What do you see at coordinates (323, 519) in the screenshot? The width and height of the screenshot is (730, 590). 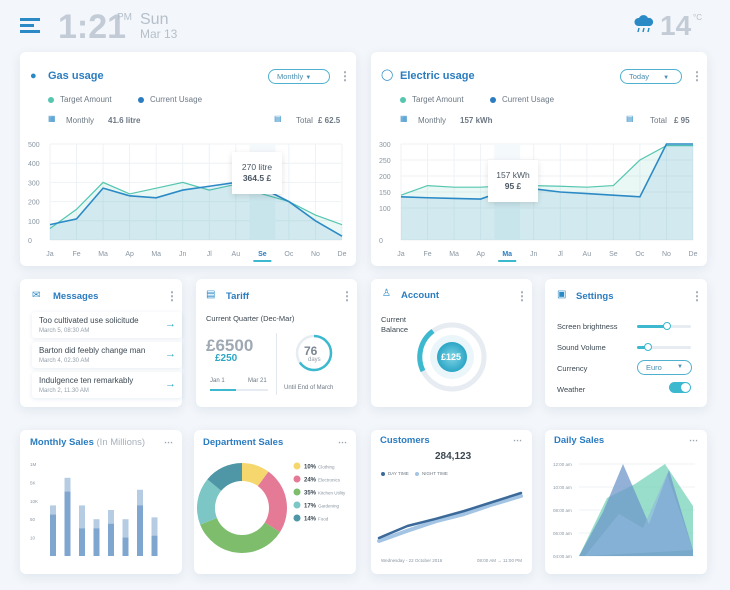 I see `legend-label: Food` at bounding box center [323, 519].